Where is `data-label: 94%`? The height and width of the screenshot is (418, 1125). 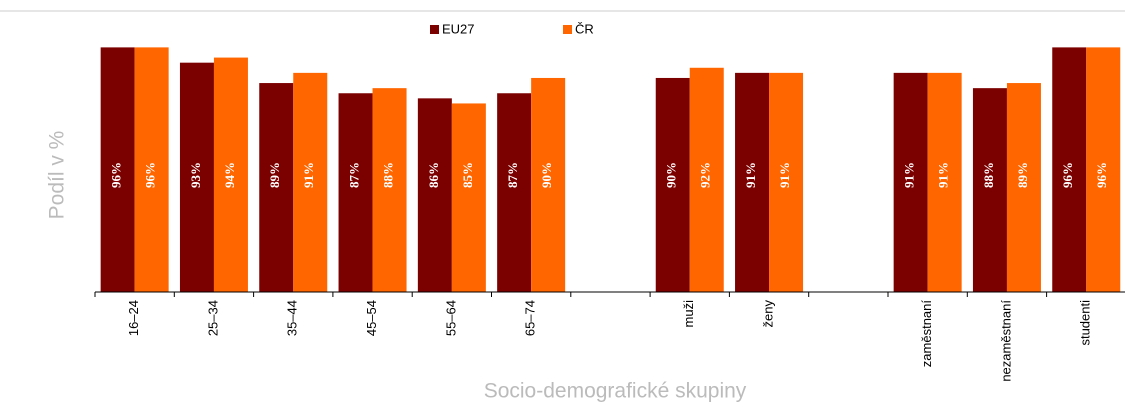
data-label: 94% is located at coordinates (229, 175).